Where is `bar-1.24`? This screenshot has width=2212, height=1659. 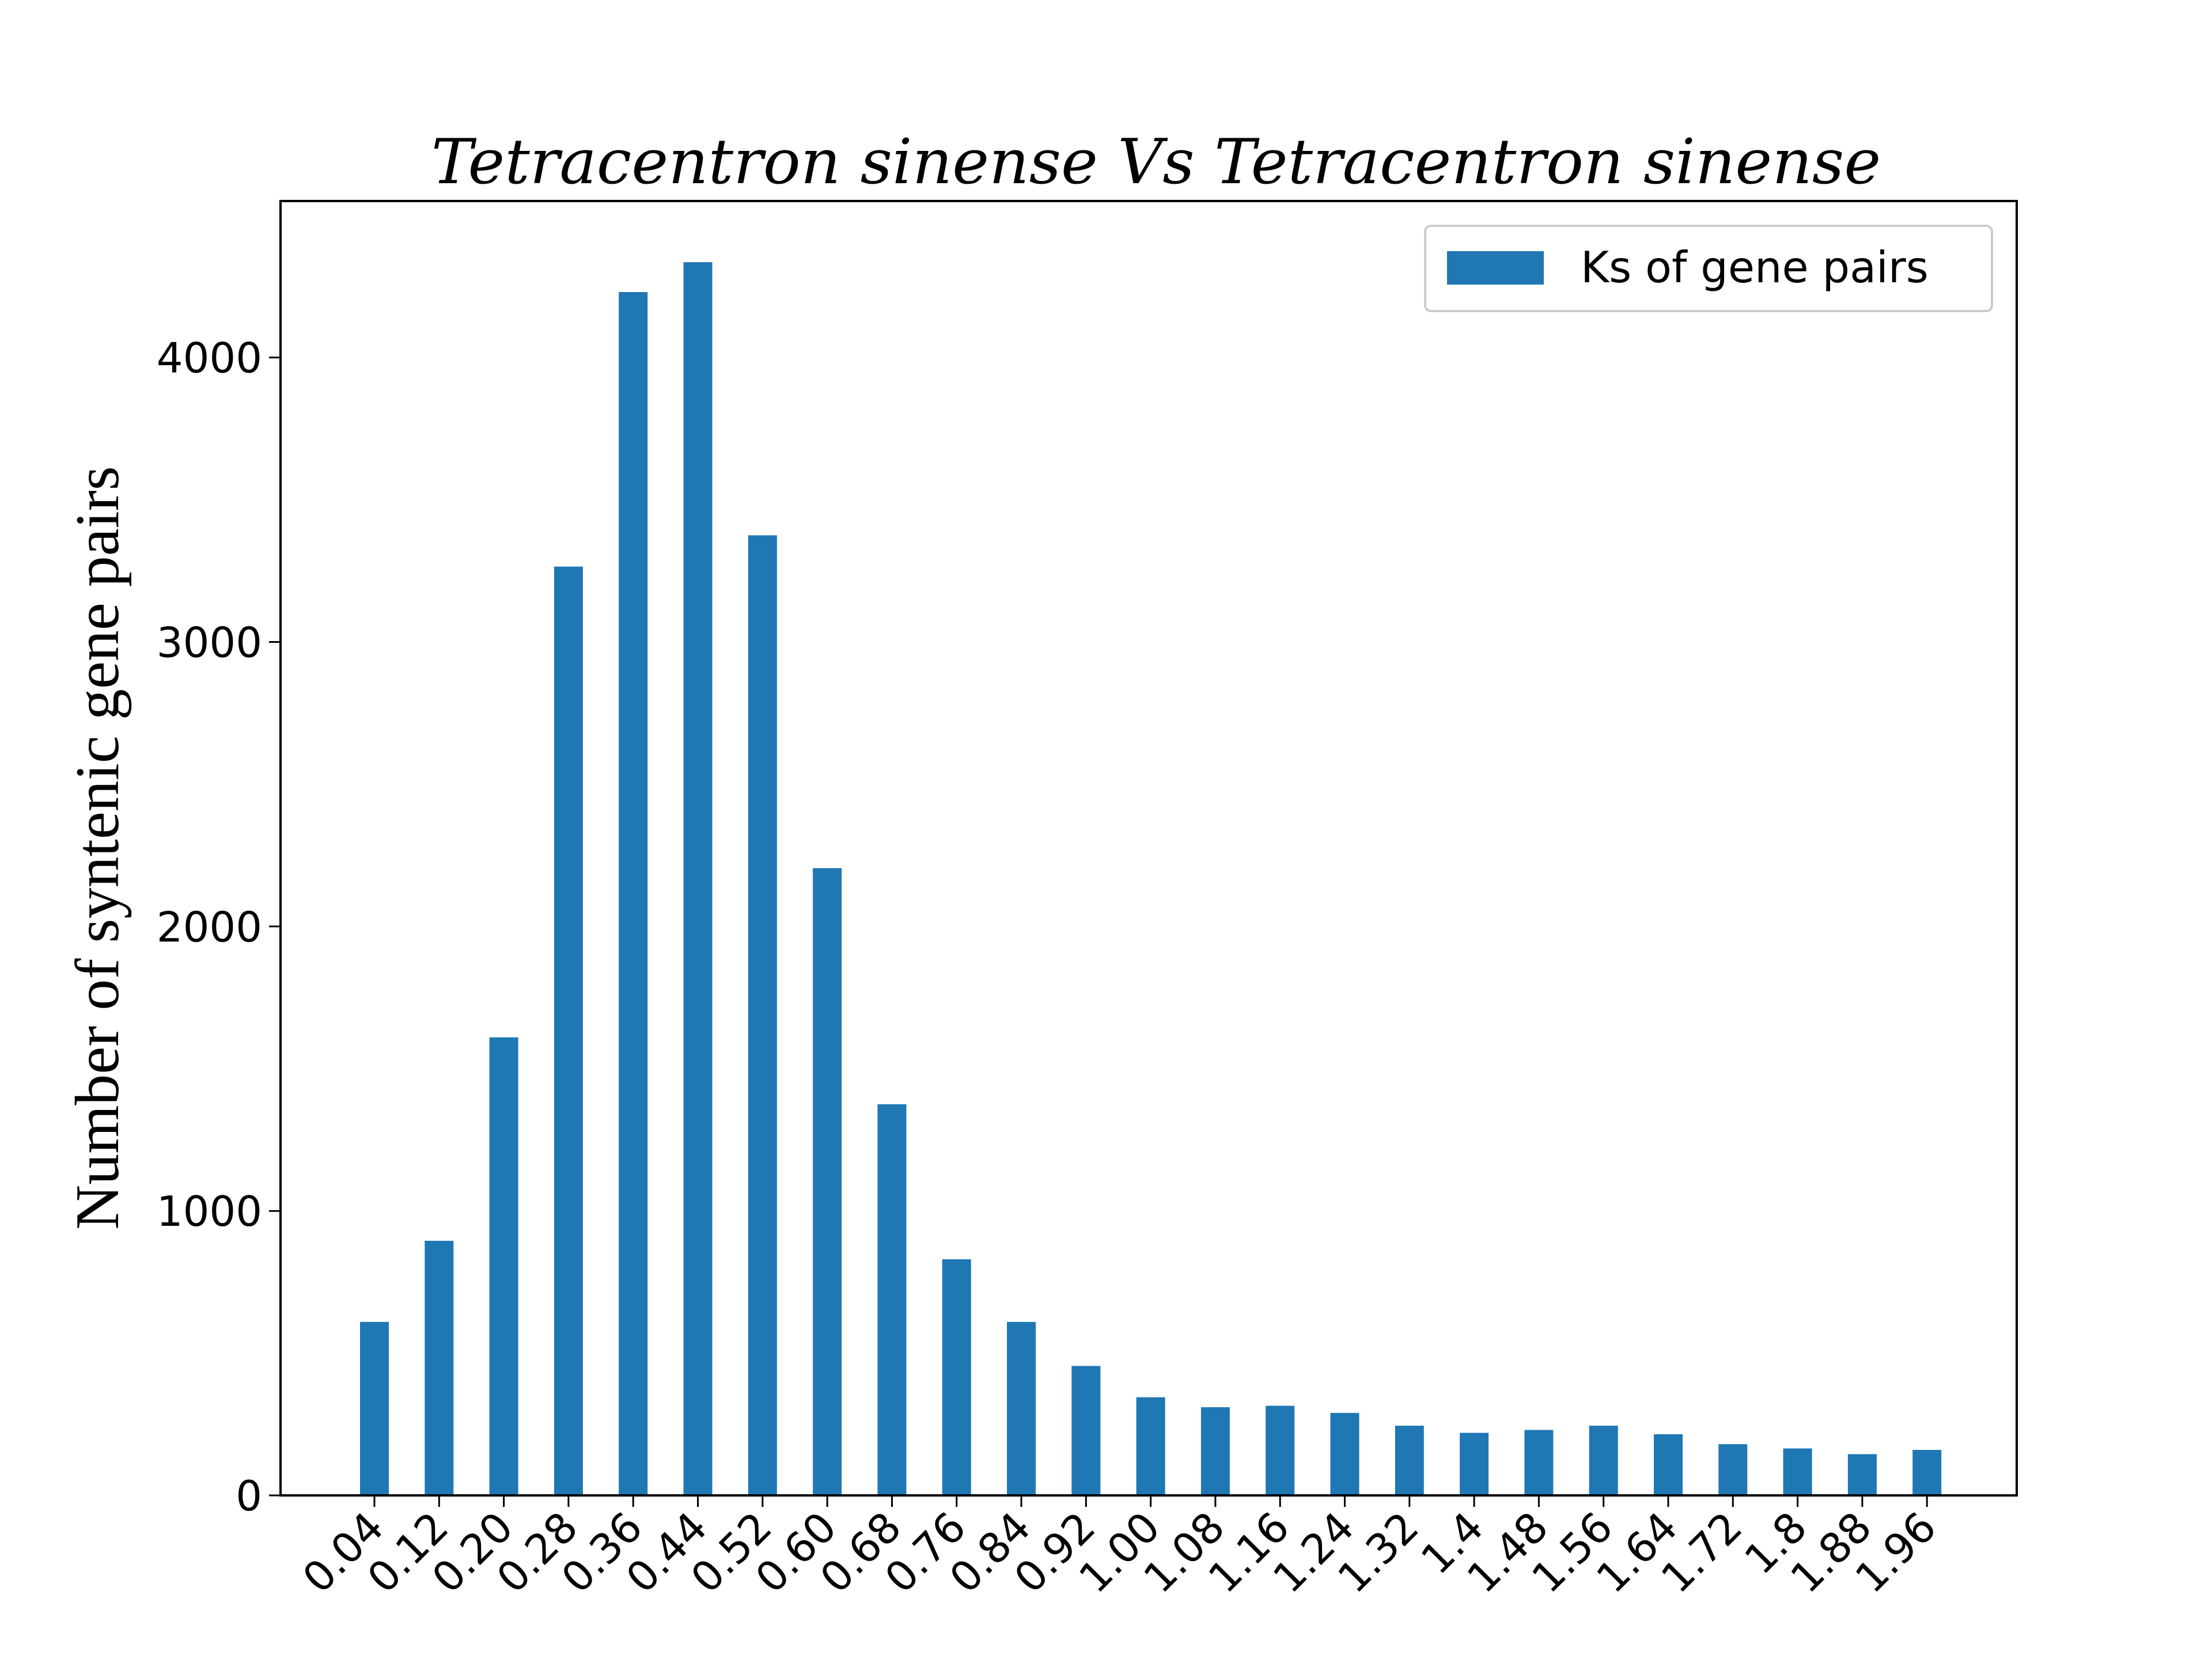 bar-1.24 is located at coordinates (1344, 1453).